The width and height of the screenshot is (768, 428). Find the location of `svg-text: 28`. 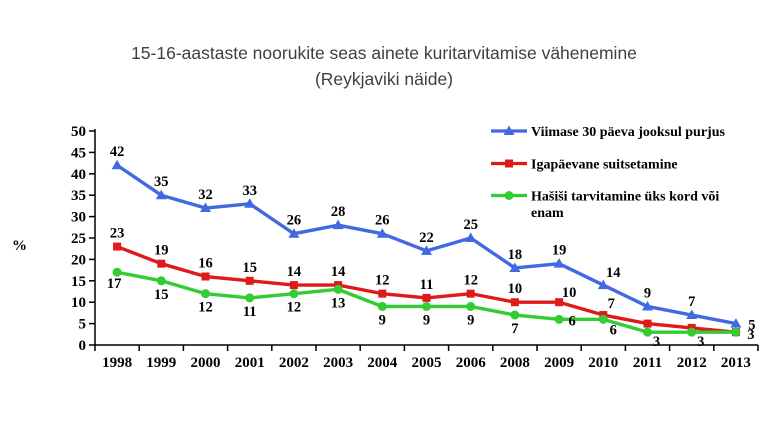

svg-text: 28 is located at coordinates (338, 212).